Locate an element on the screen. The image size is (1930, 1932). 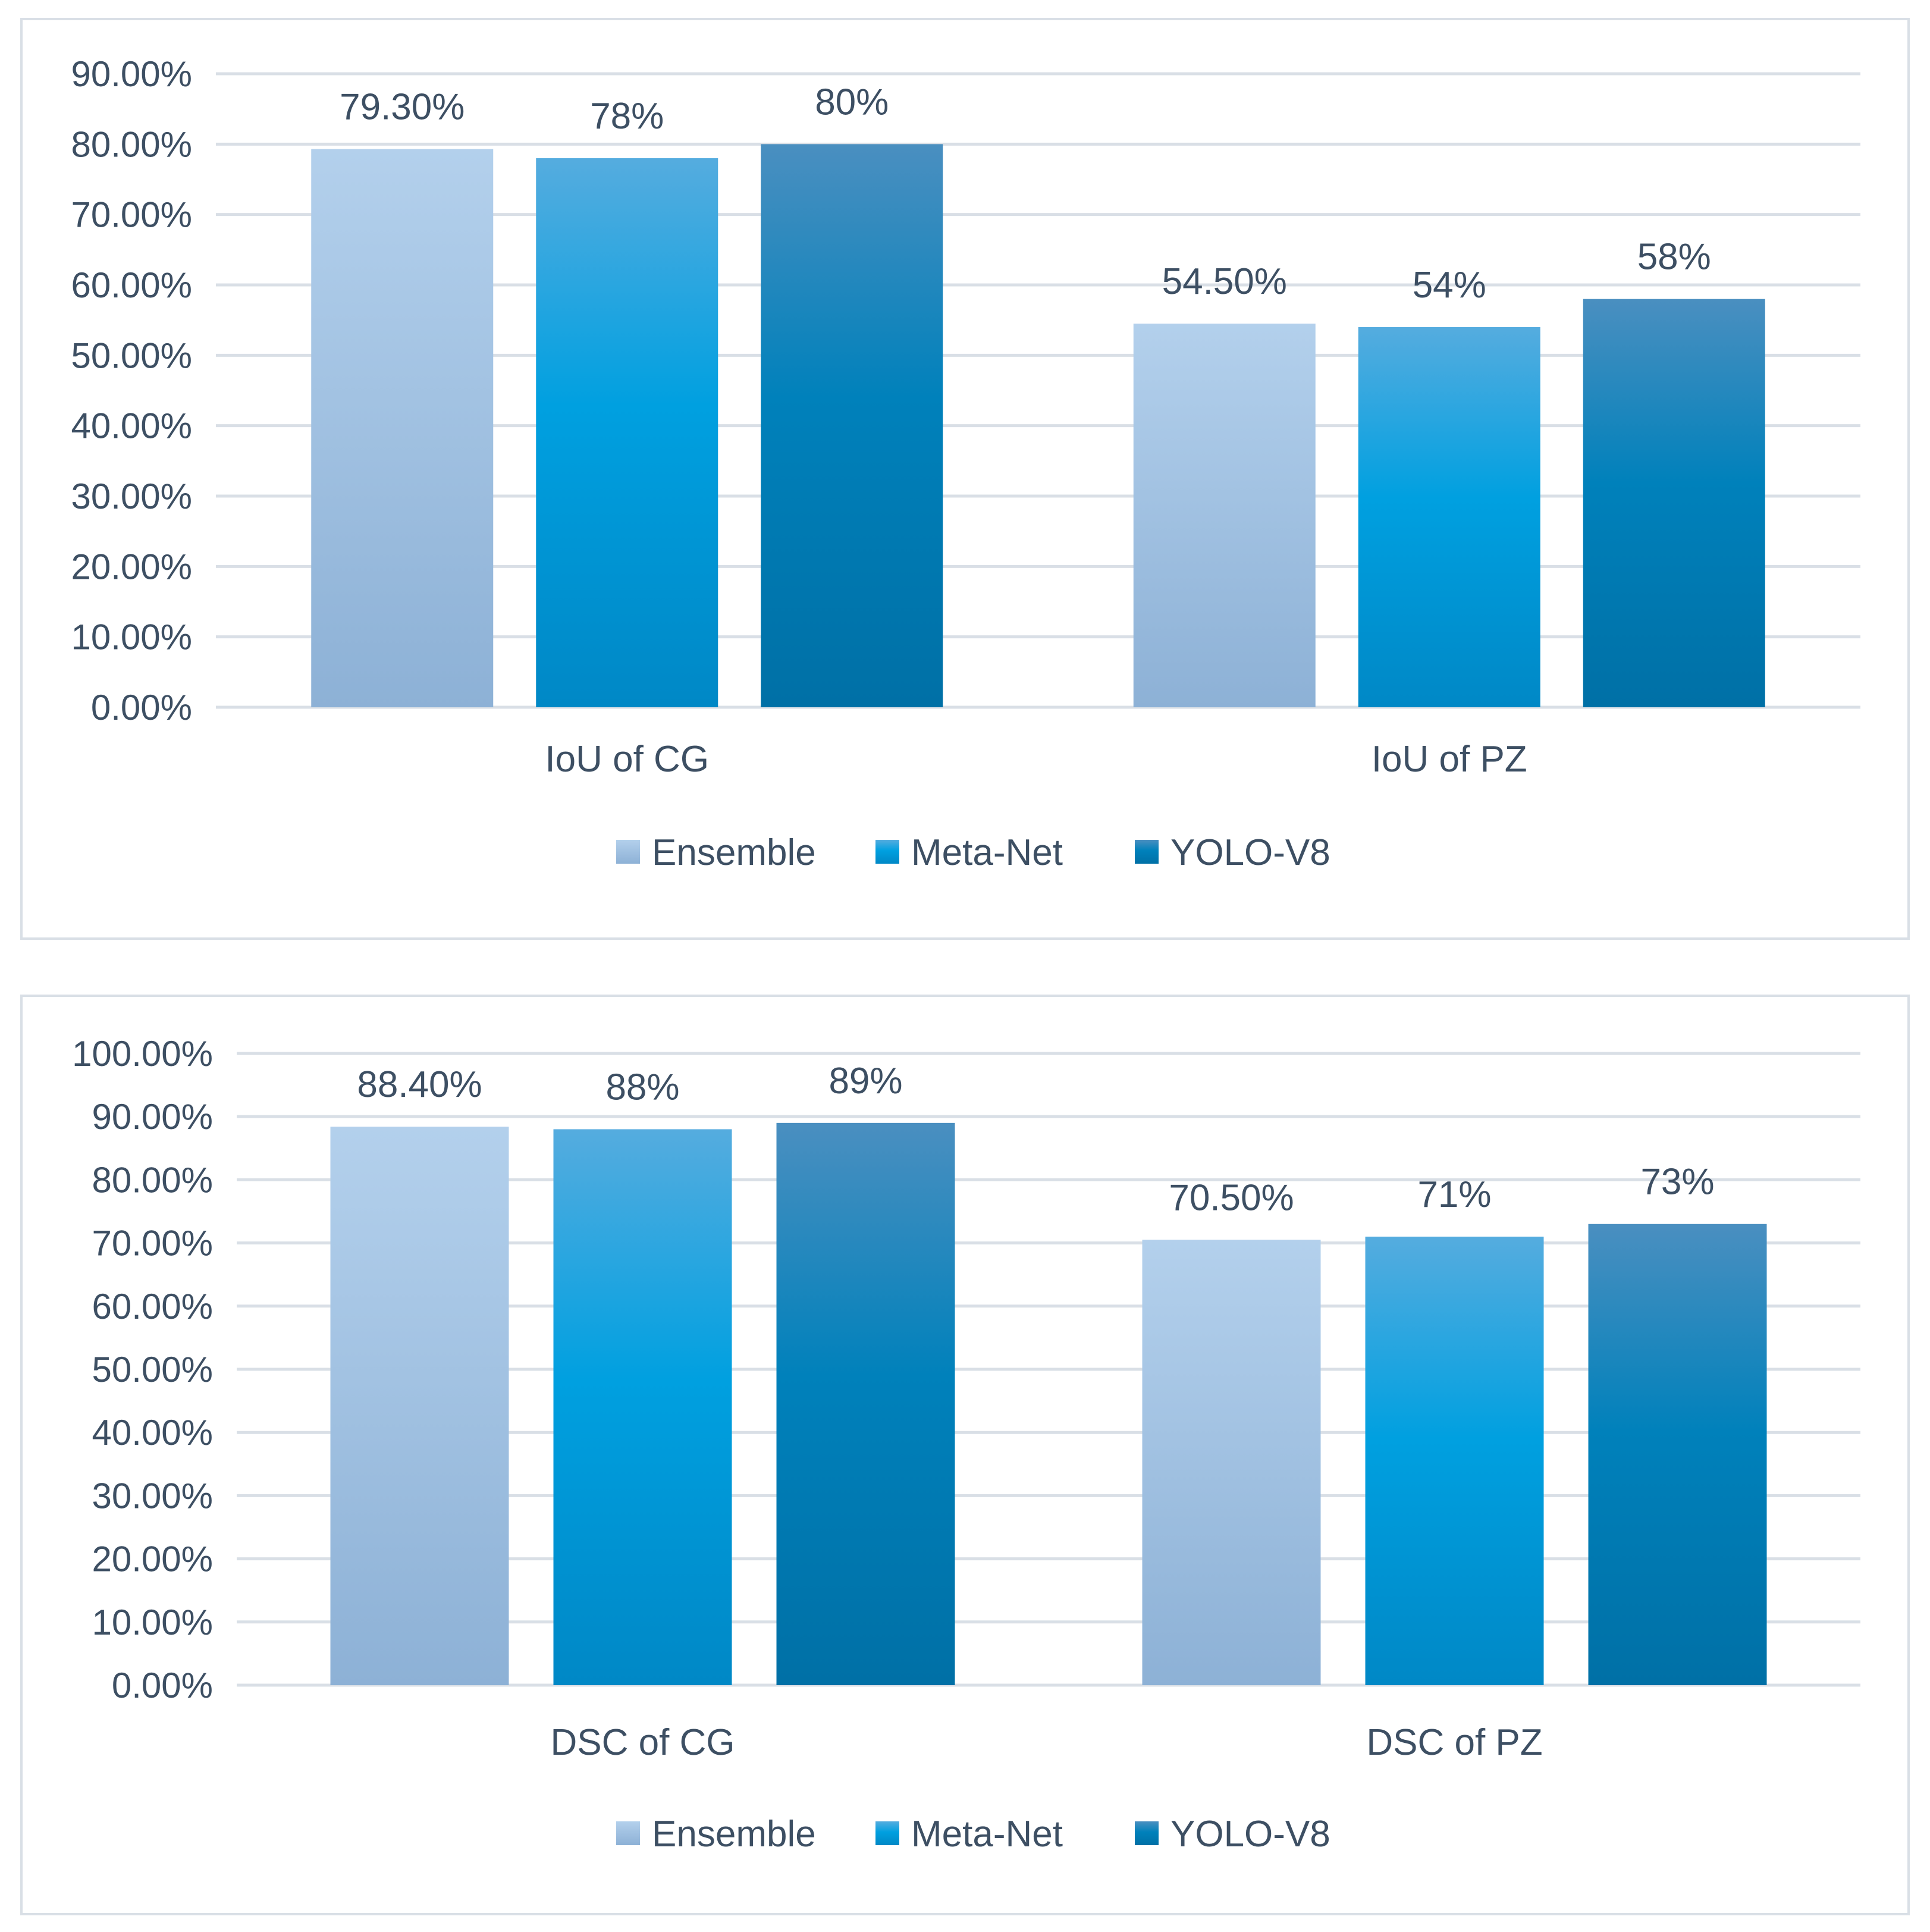
x-category-label: IoU of PZ is located at coordinates (1449, 759).